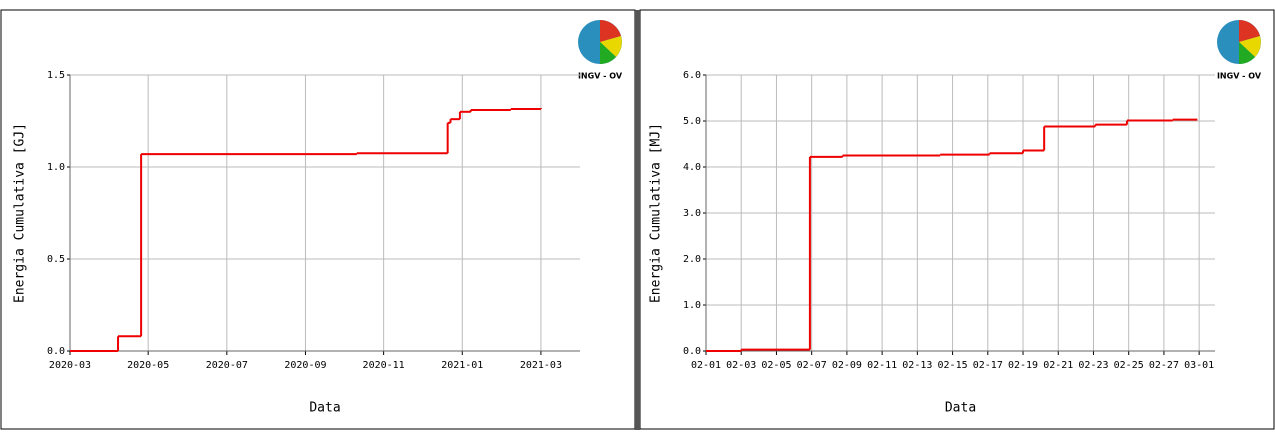  Describe the element at coordinates (56, 75) in the screenshot. I see `y-tick-label: 1.5` at that location.